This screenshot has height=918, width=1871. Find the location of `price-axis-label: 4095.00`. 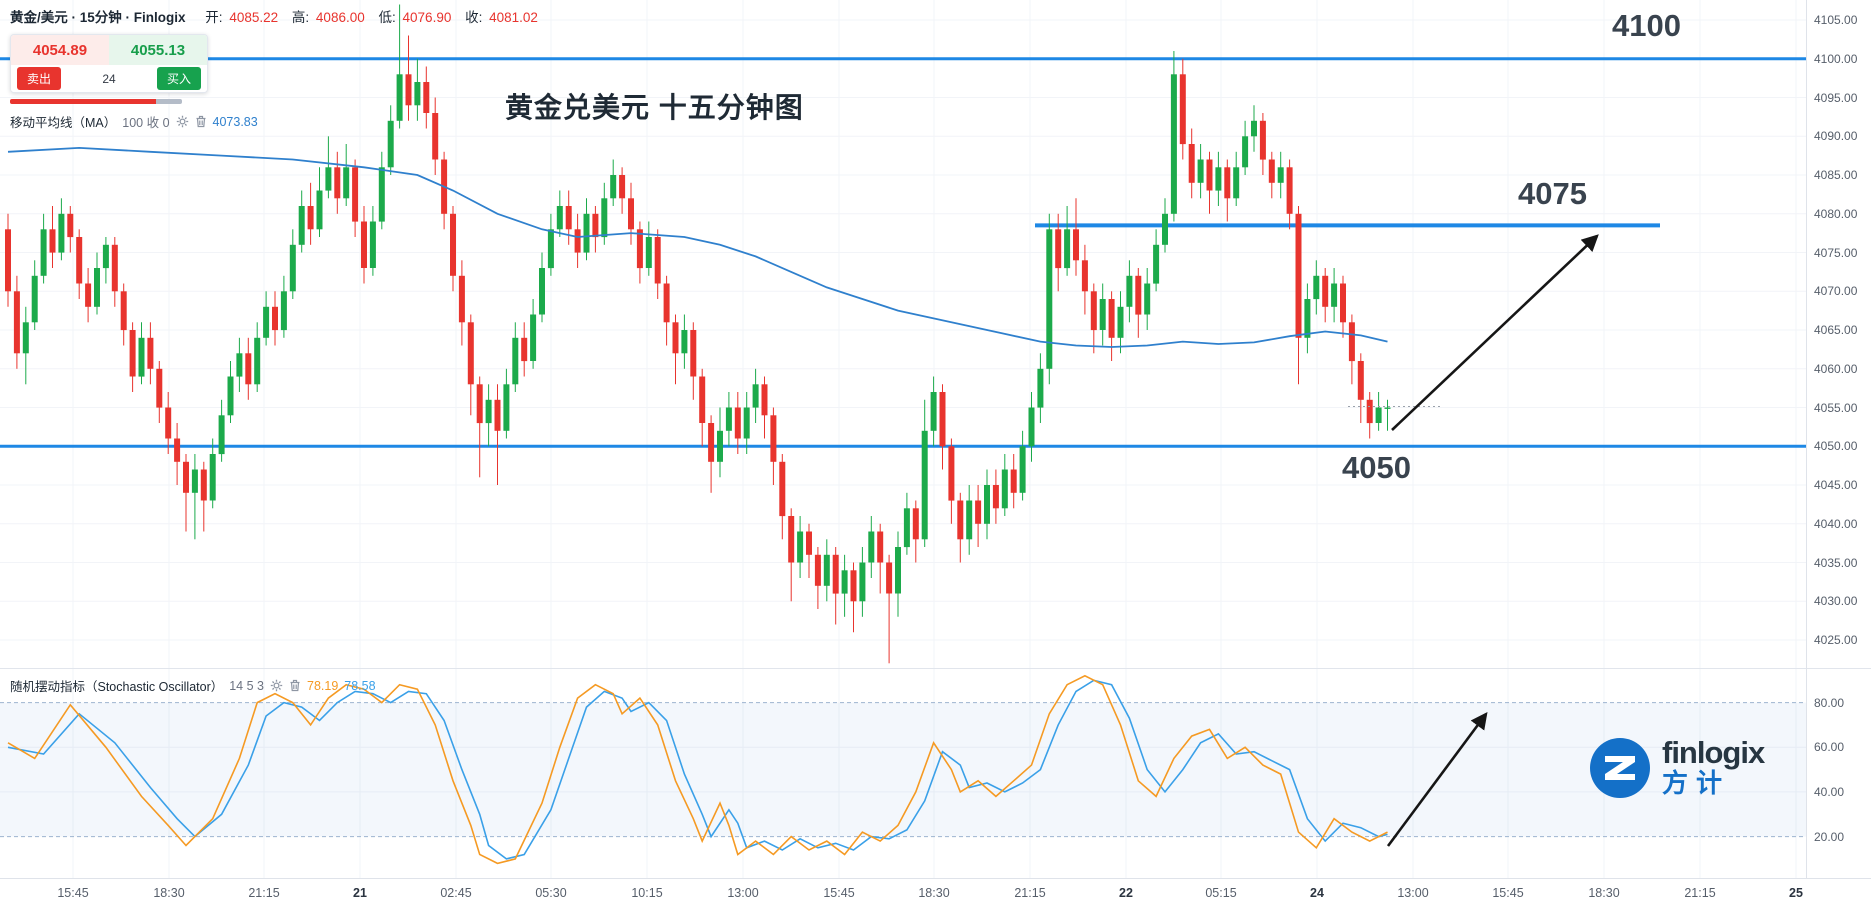

price-axis-label: 4095.00 is located at coordinates (1836, 97).